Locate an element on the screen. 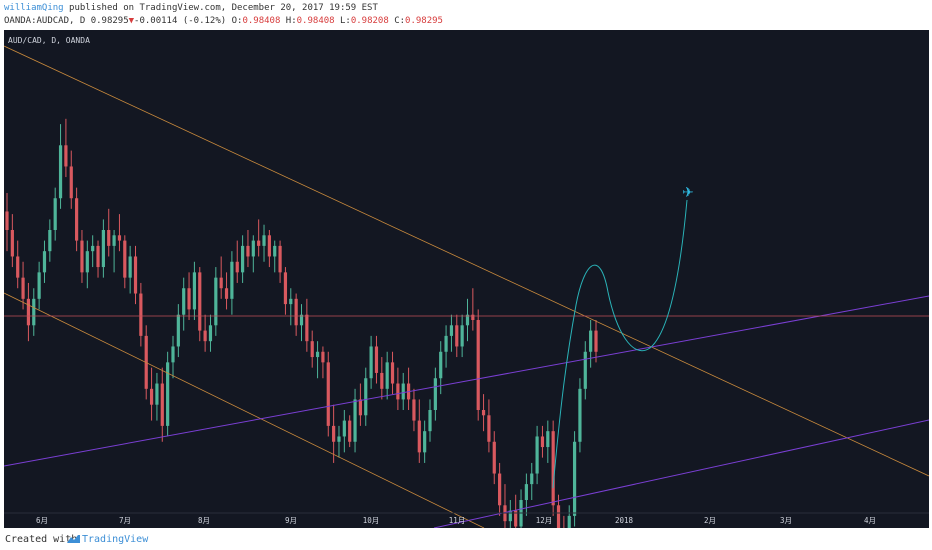  high-value: 0.98408 is located at coordinates (315, 21).